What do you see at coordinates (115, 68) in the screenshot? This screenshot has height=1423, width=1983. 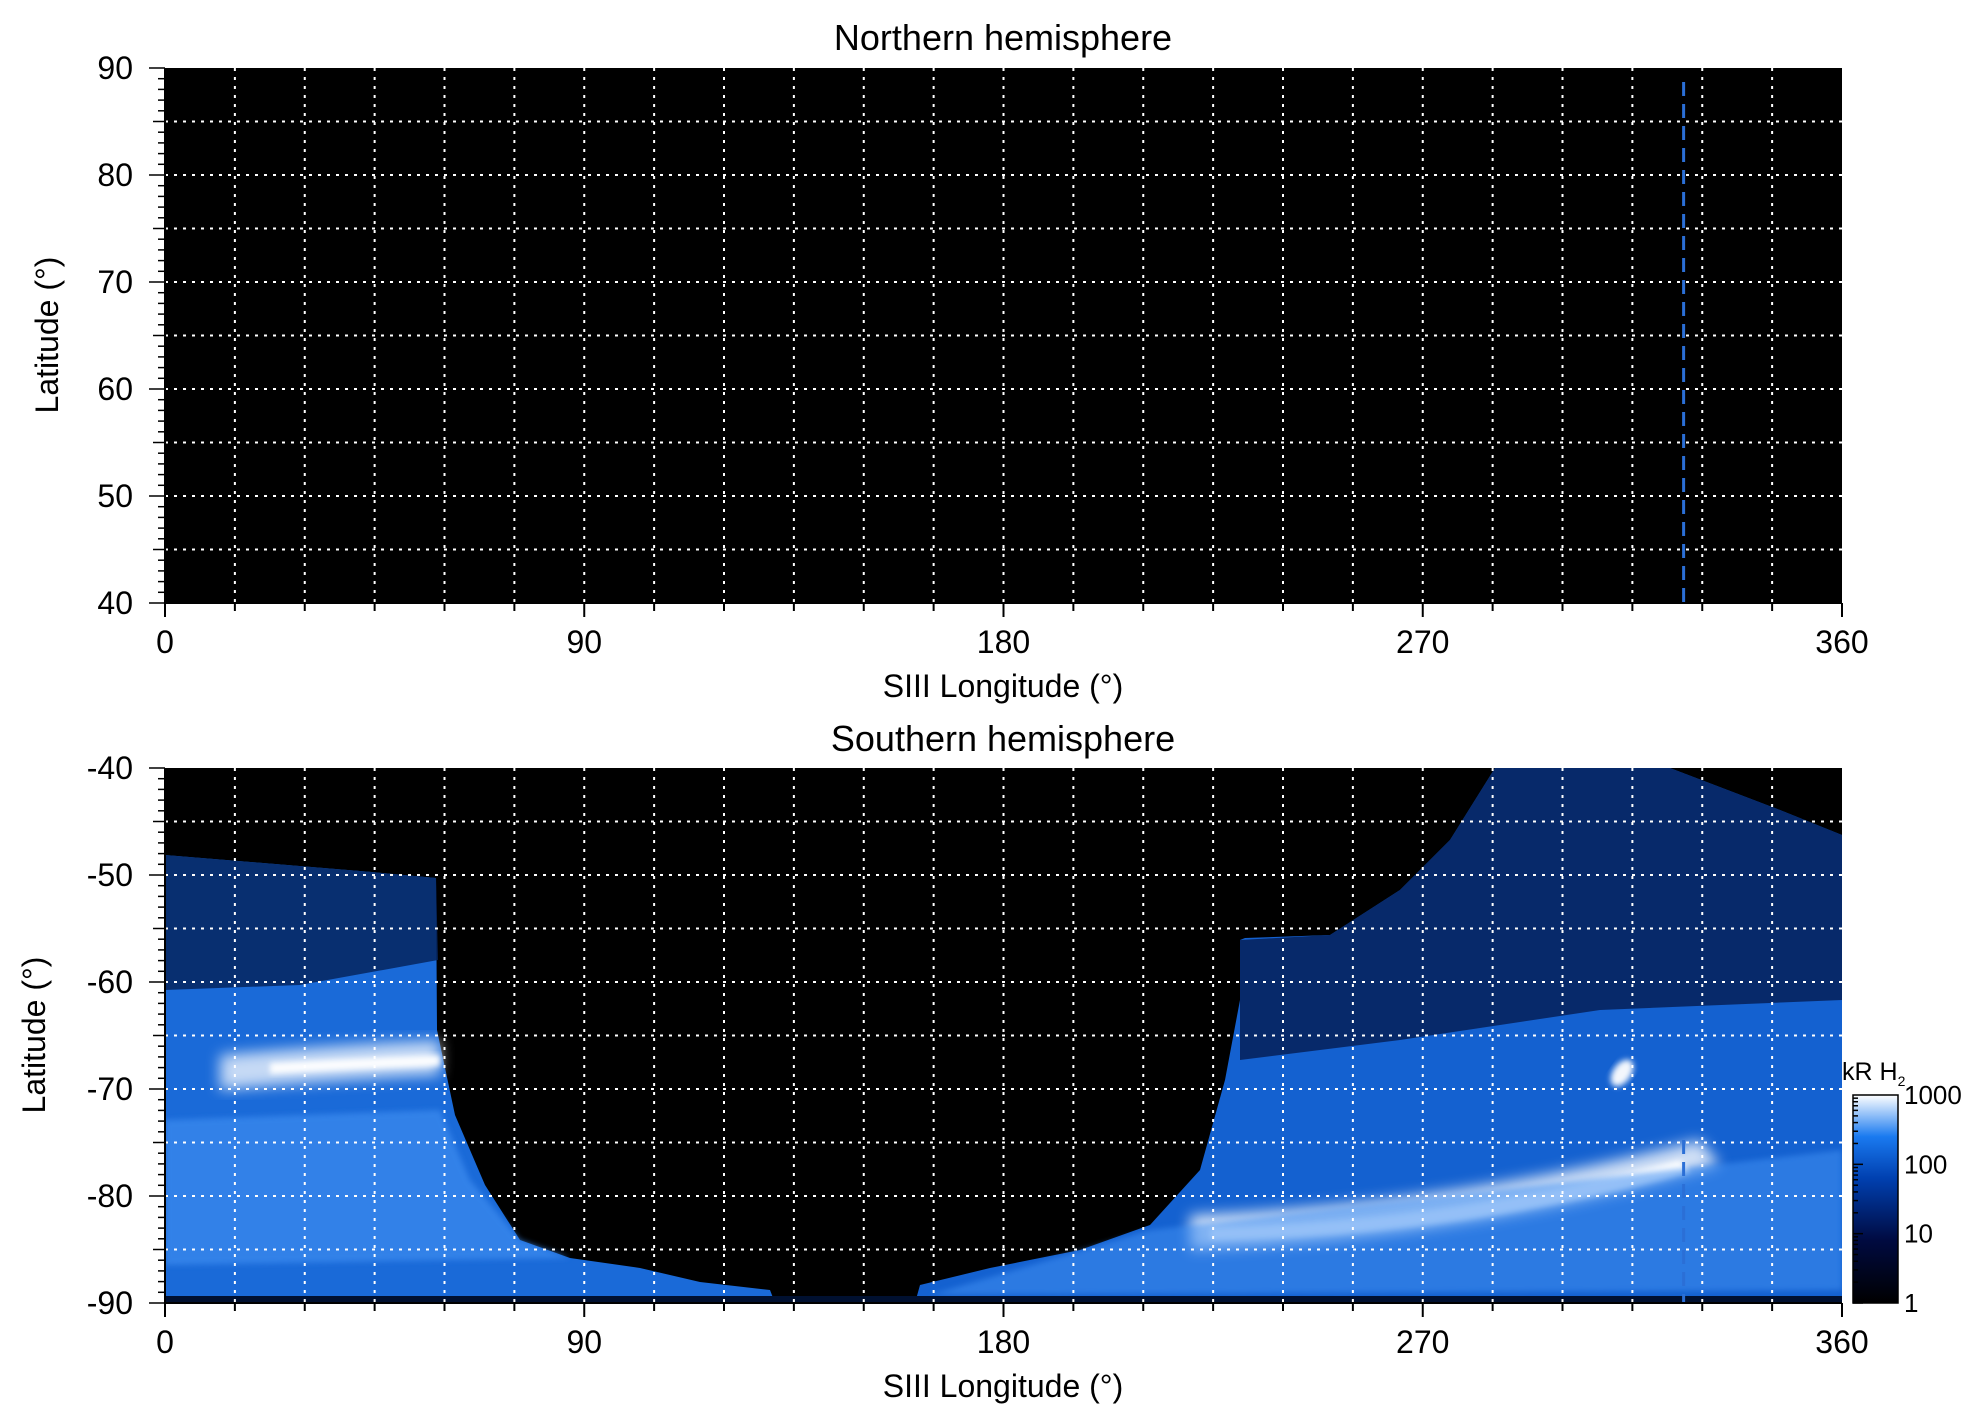 I see `y-tick-label: 90` at bounding box center [115, 68].